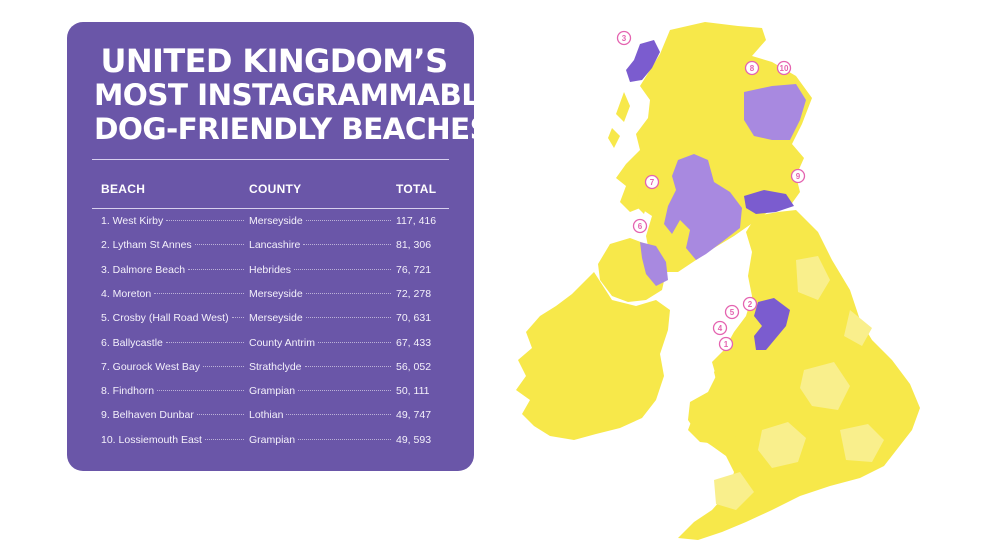 The image size is (1000, 560). I want to click on region-ireland, so click(593, 356).